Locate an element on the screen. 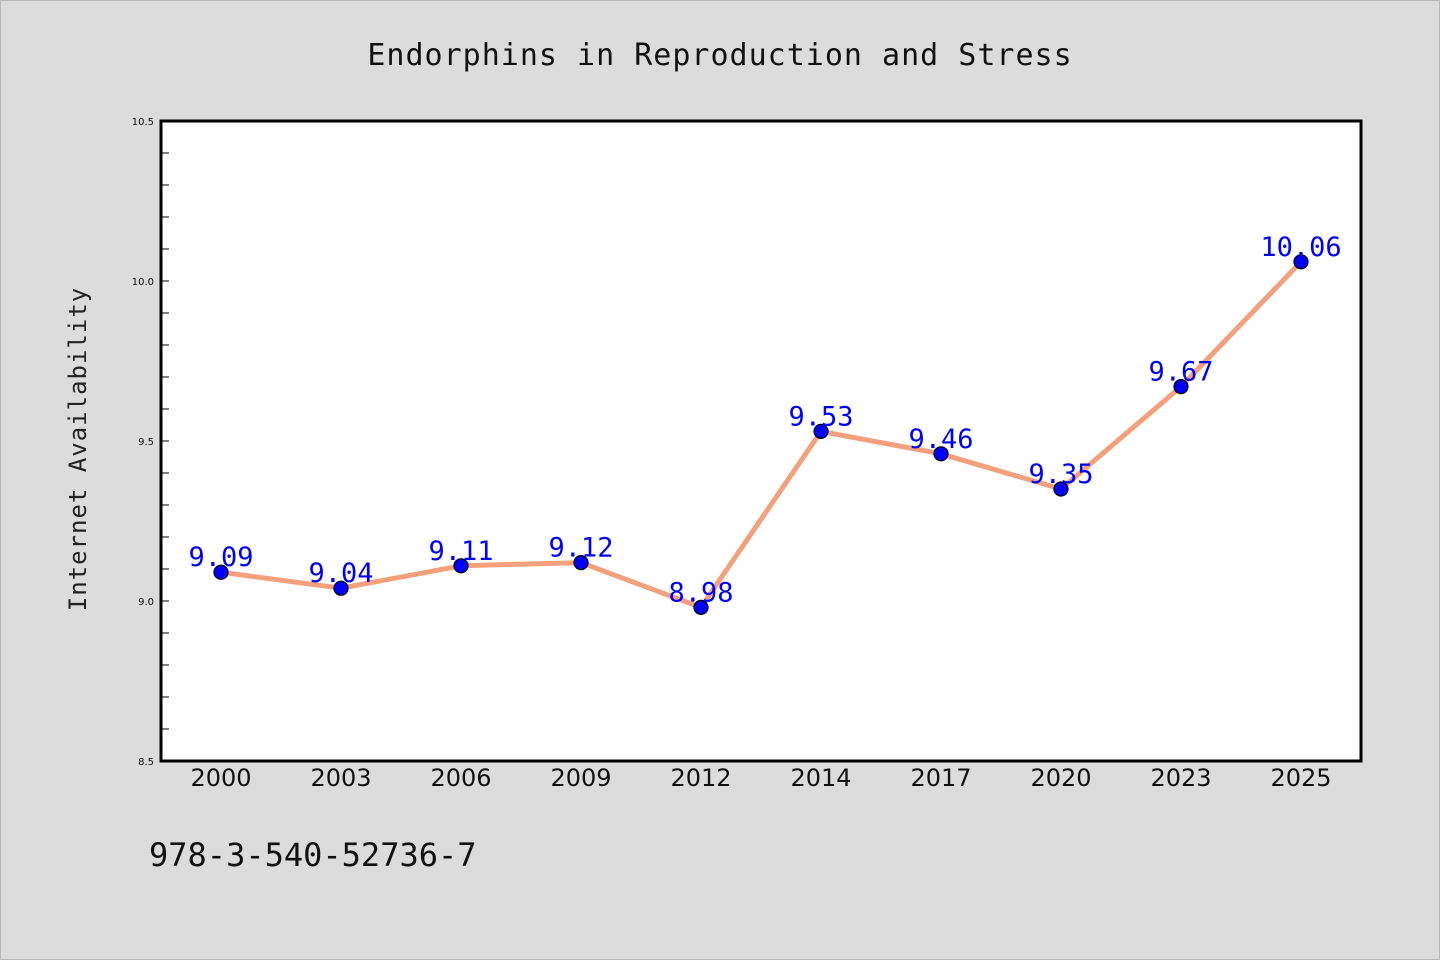 The image size is (1440, 960). x-tick-label: 2003 is located at coordinates (340, 778).